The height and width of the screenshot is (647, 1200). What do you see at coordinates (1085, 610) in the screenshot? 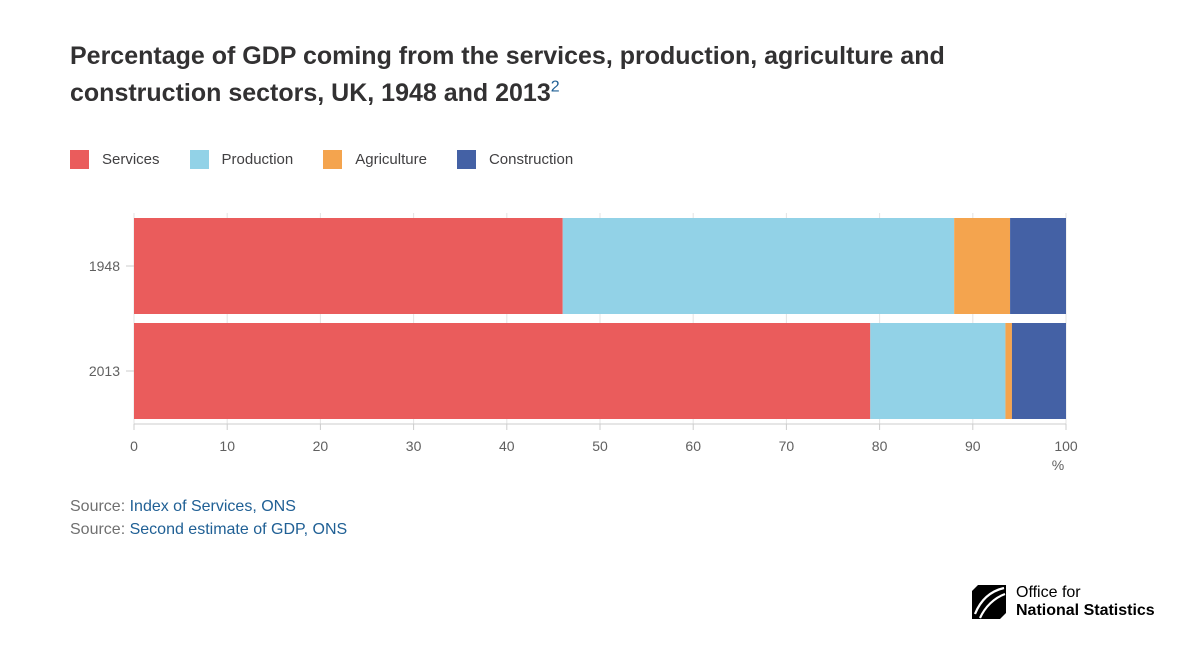
I see `logo-line-2: National Statistics` at bounding box center [1085, 610].